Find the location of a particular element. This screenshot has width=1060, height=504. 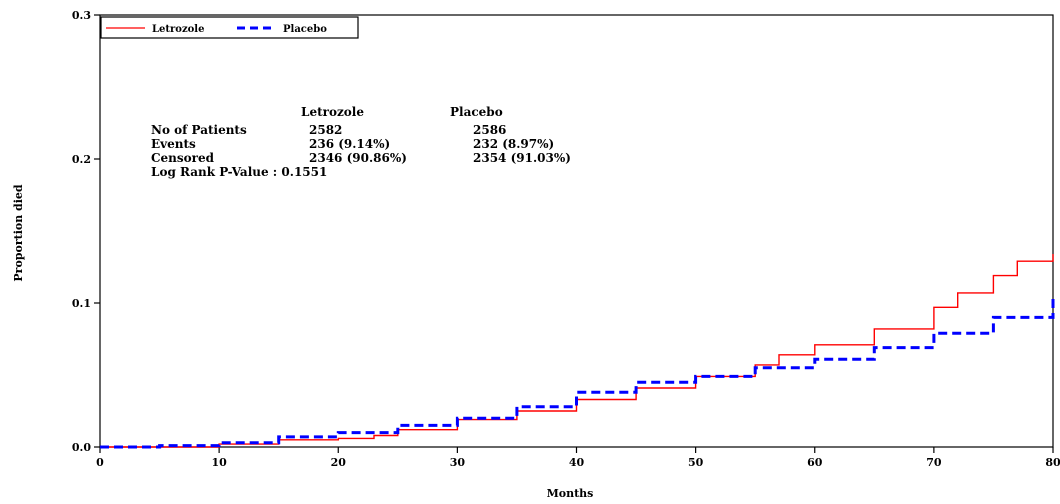

x-axis-ticks: 0 10 20 30 40 50 60 70 80 is located at coordinates (578, 458).